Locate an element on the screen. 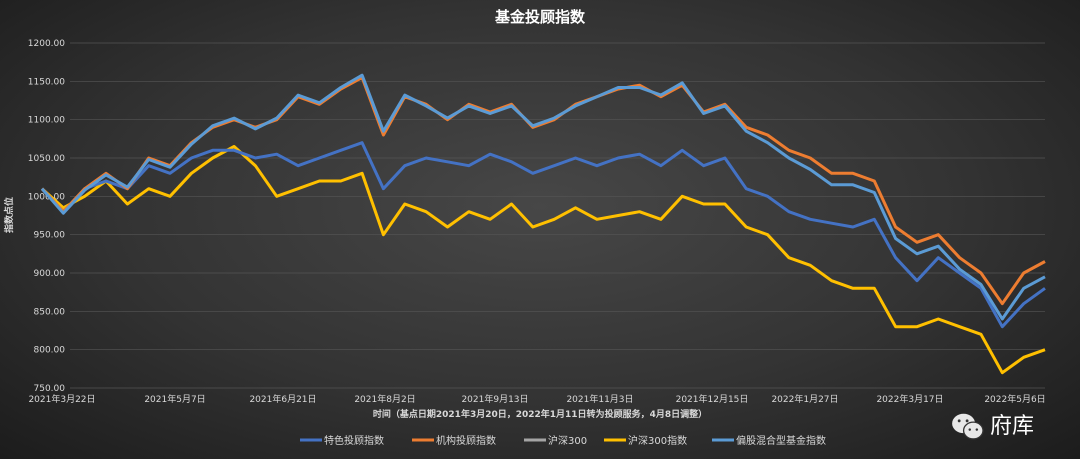 The width and height of the screenshot is (1080, 459). x-tick-label: 2021年11月3日 is located at coordinates (599, 399).